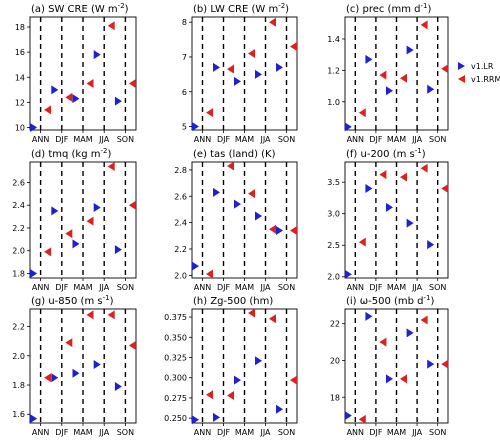 The height and width of the screenshot is (444, 500). What do you see at coordinates (175, 398) in the screenshot?
I see `y-tick-label: 0.275` at bounding box center [175, 398].